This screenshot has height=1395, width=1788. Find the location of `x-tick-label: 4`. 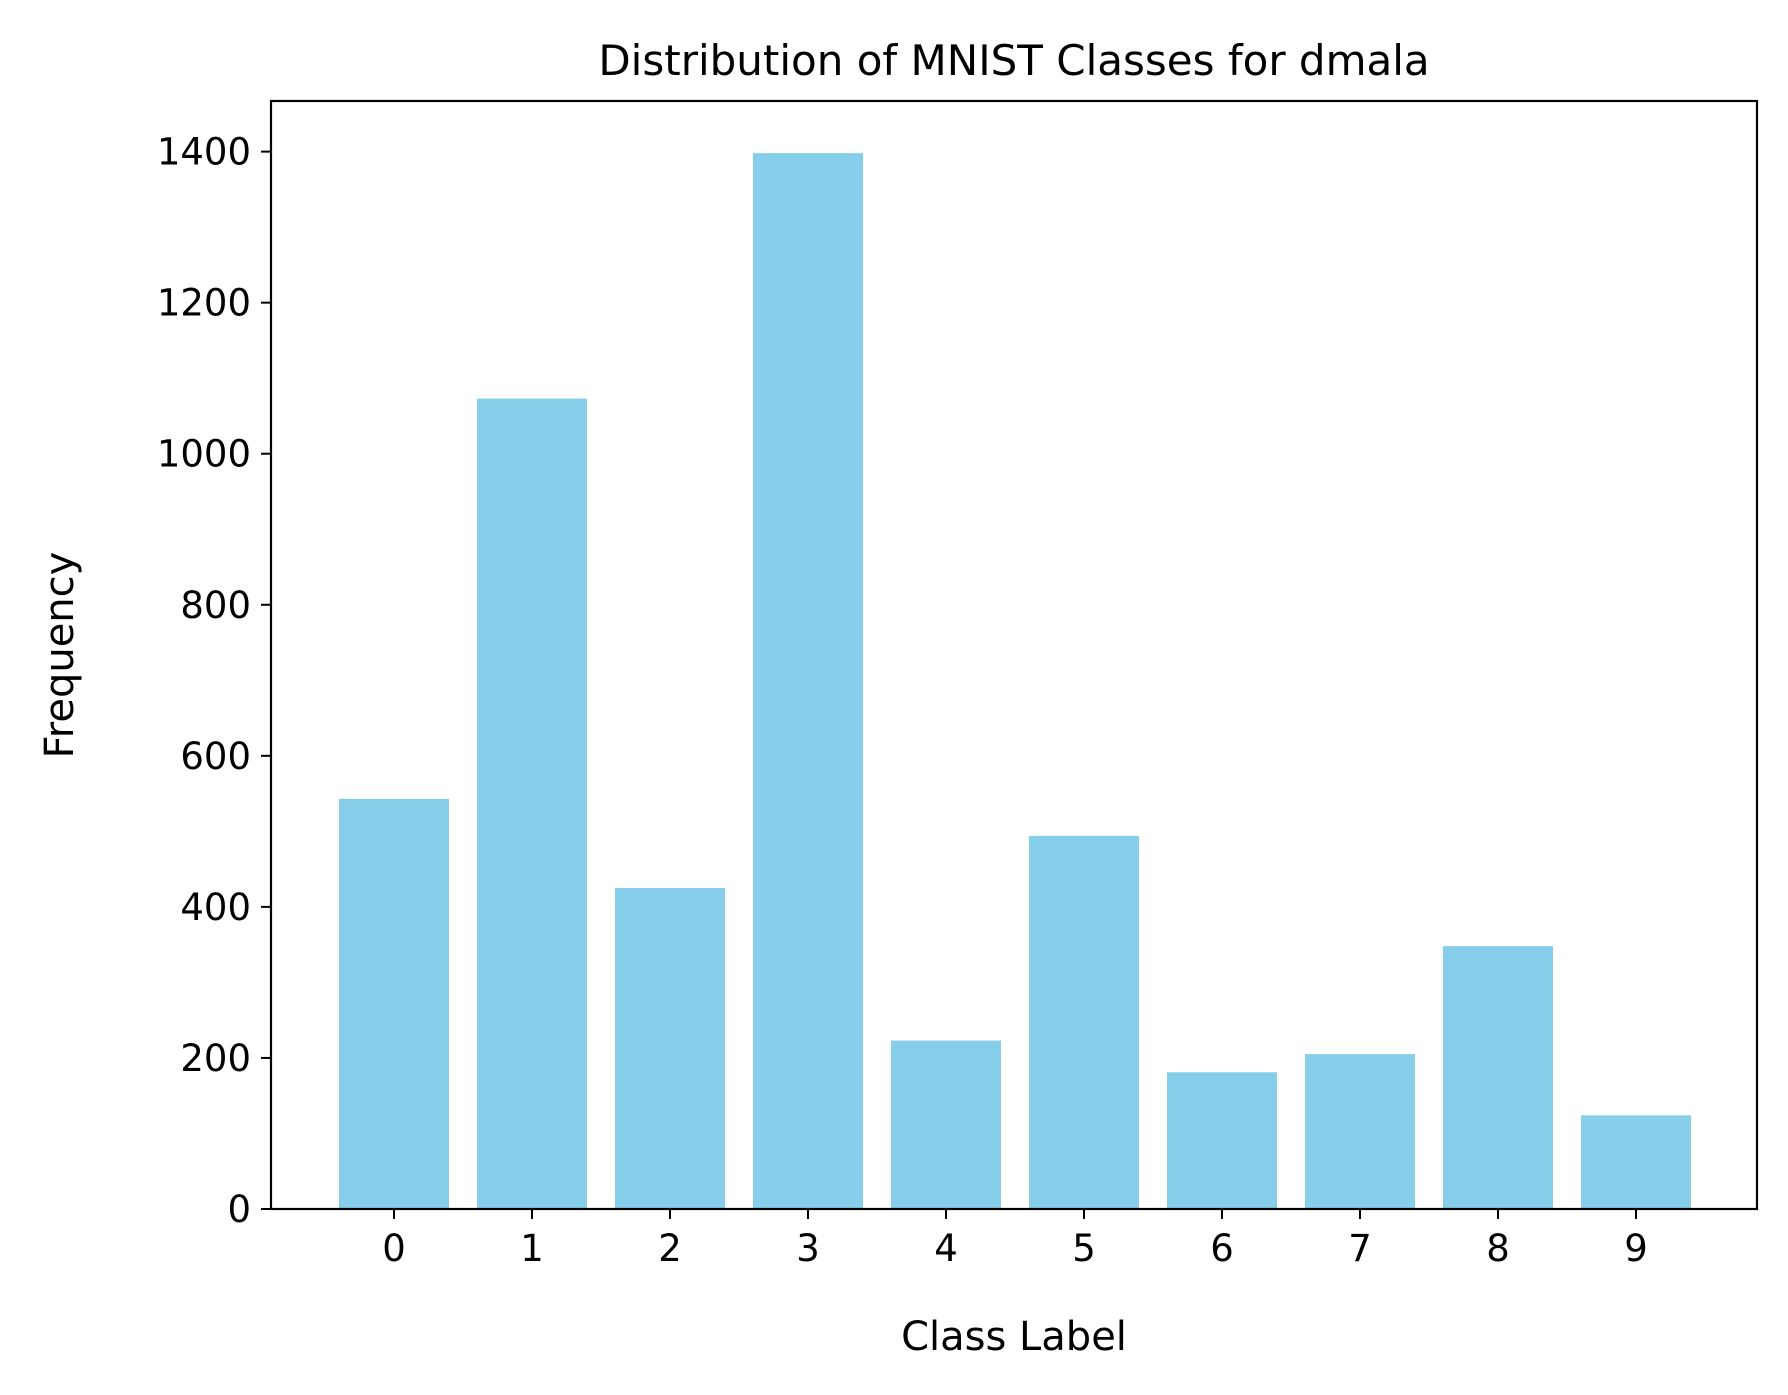

x-tick-label: 4 is located at coordinates (946, 1248).